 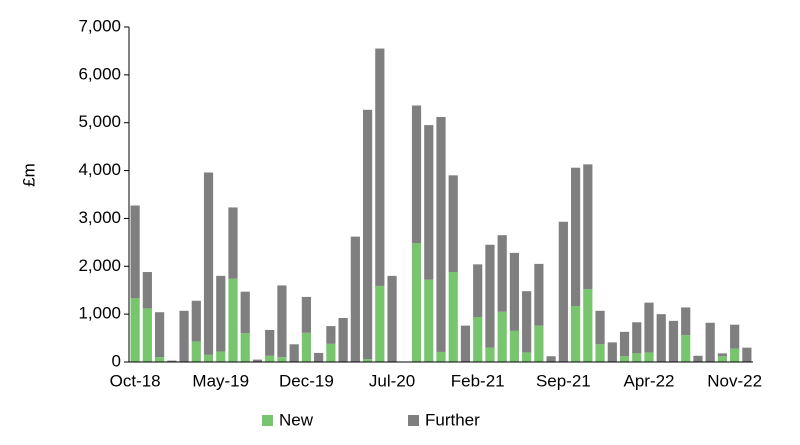 What do you see at coordinates (99, 121) in the screenshot?
I see `y-tick-label: 5,000` at bounding box center [99, 121].